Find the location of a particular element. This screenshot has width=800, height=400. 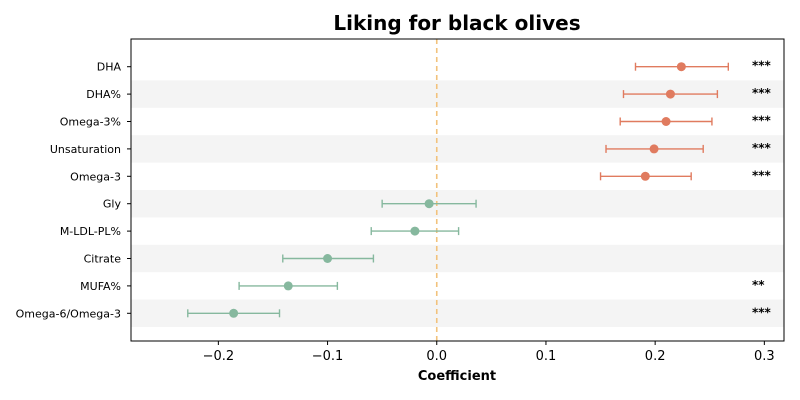

x-tick-label: 0.2 is located at coordinates (655, 356).